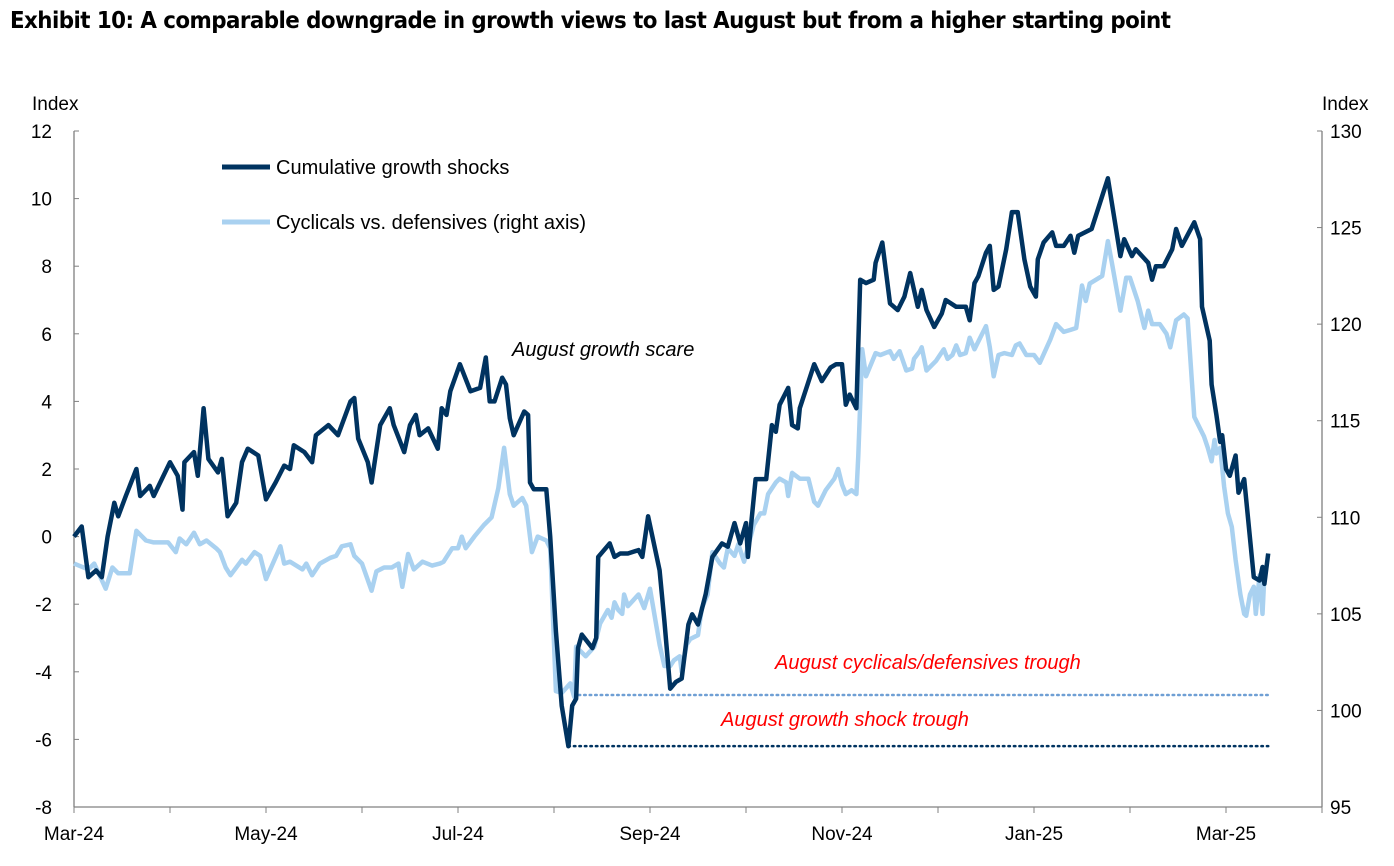 The width and height of the screenshot is (1394, 866). Describe the element at coordinates (1346, 711) in the screenshot. I see `right-tick-label: 100` at that location.